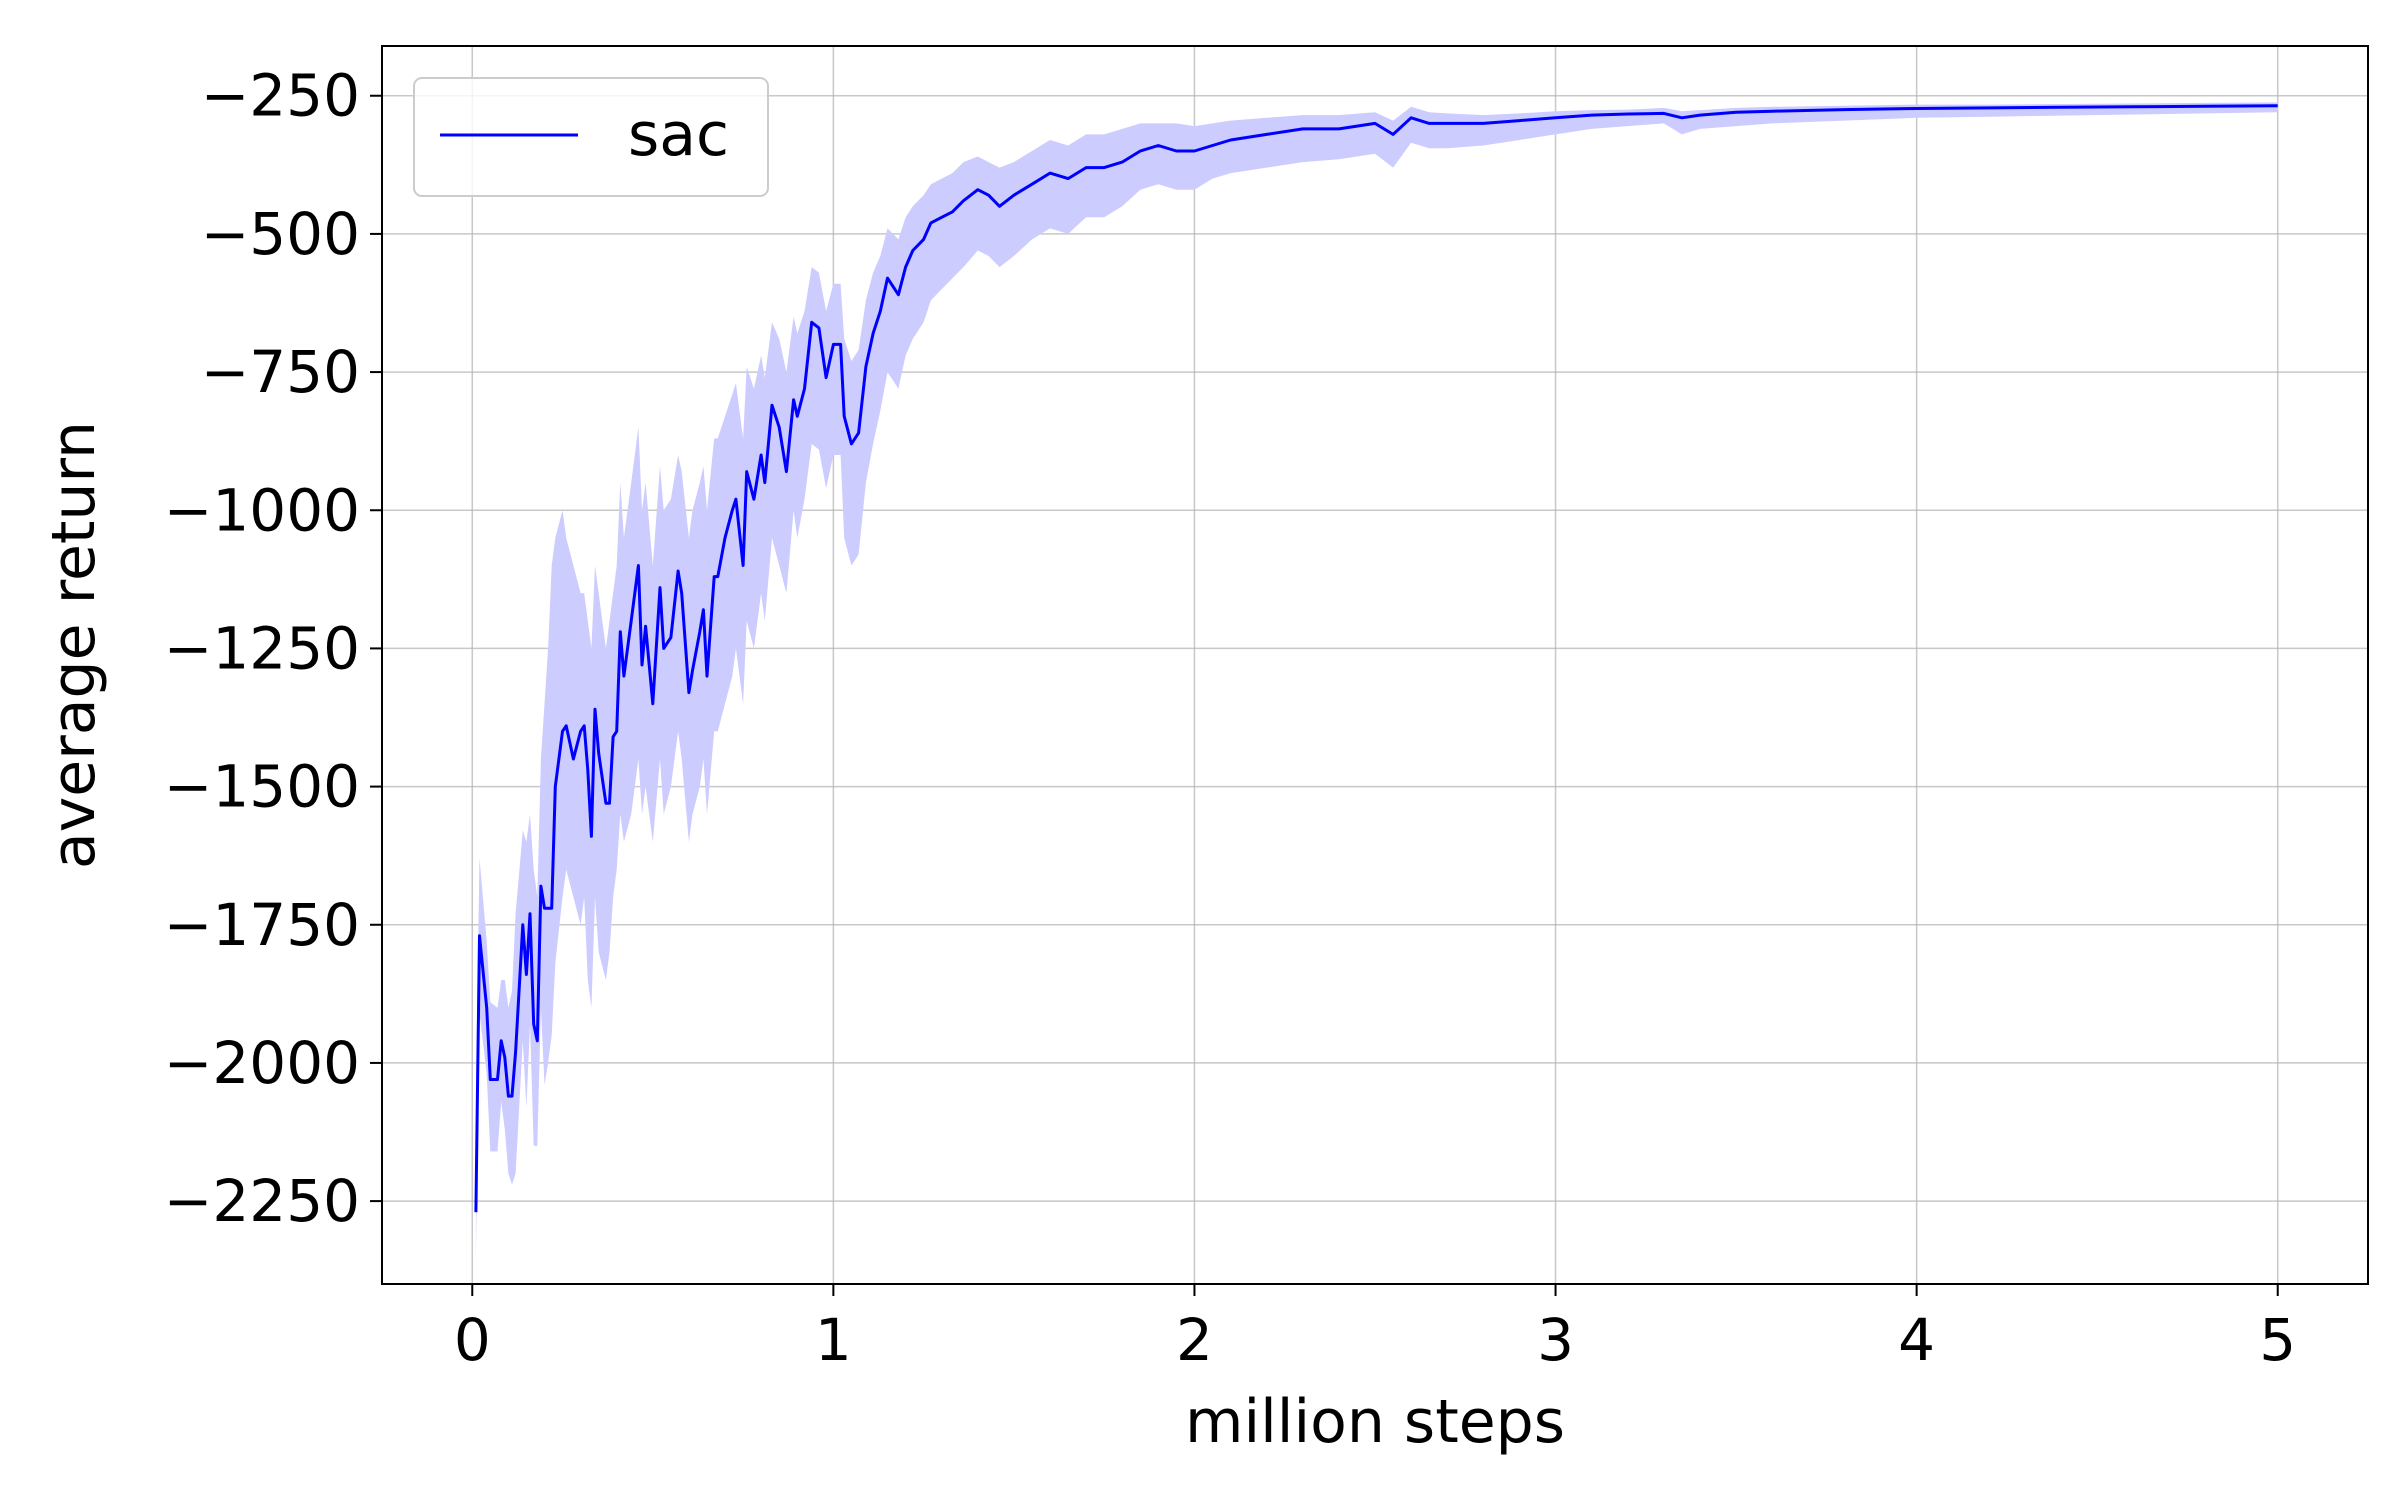 The height and width of the screenshot is (1505, 2400). What do you see at coordinates (2277, 1340) in the screenshot?
I see `x-tick-label: 5` at bounding box center [2277, 1340].